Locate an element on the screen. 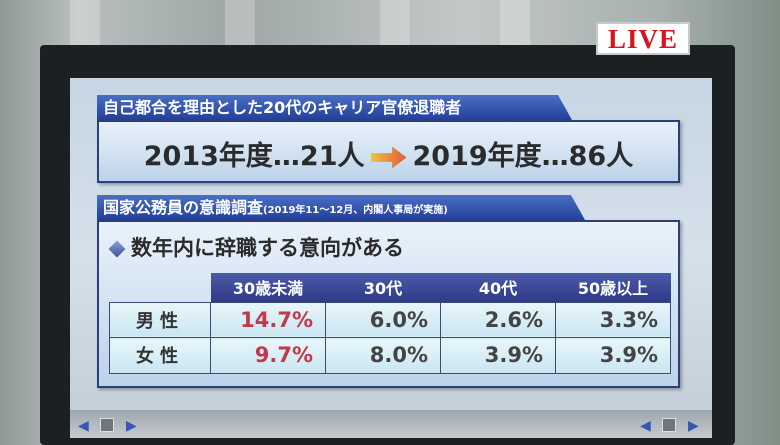  section1-title: 自己都合を理由とした20代のキャリア官僚退職者 is located at coordinates (334, 107).